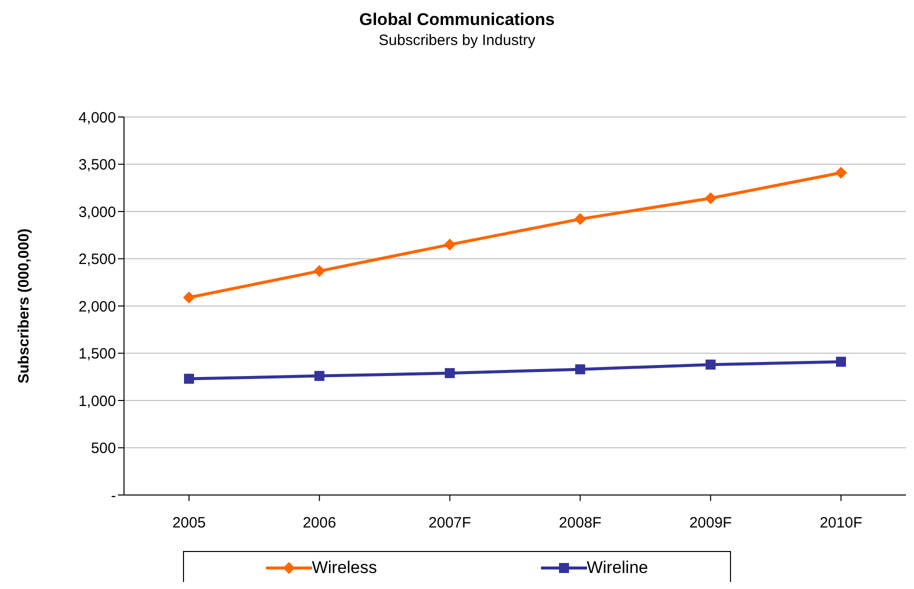  What do you see at coordinates (580, 523) in the screenshot?
I see `x-tick-label: 2008F` at bounding box center [580, 523].